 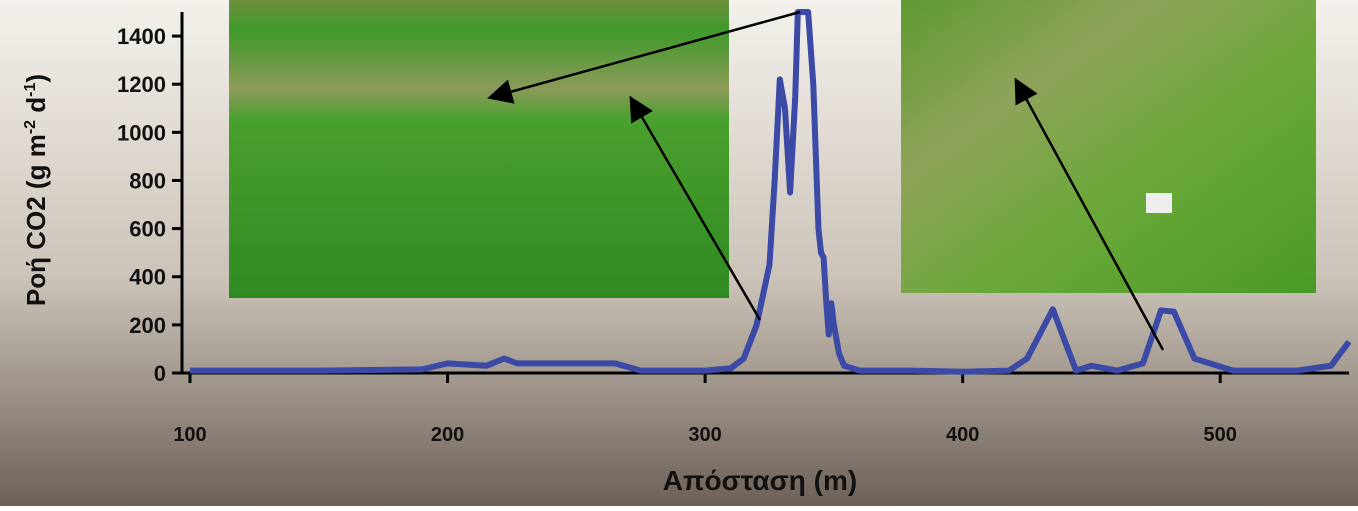 What do you see at coordinates (141, 132) in the screenshot?
I see `y-tick-label: 1000` at bounding box center [141, 132].